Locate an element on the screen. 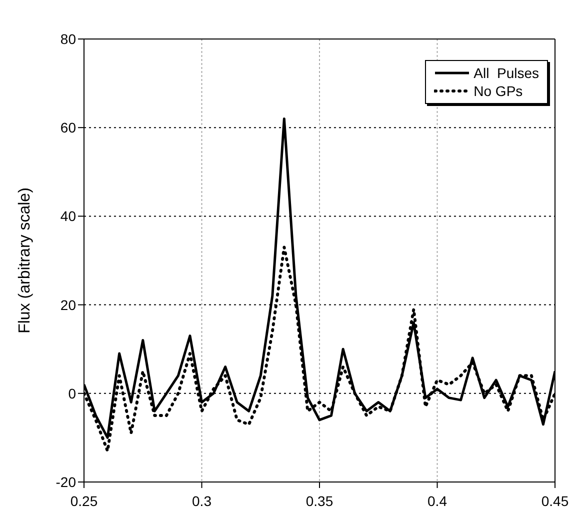 The image size is (585, 527). x-tick-label: 0.4 is located at coordinates (438, 500).